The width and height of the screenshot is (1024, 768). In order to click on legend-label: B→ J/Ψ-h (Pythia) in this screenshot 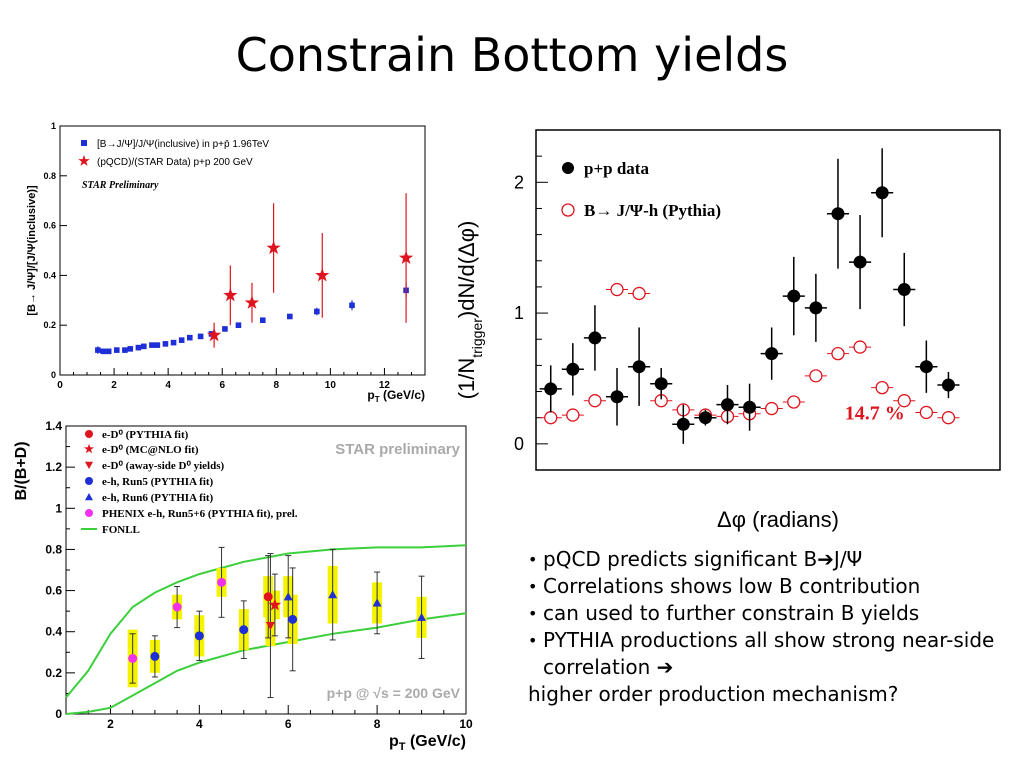, I will do `click(652, 210)`.